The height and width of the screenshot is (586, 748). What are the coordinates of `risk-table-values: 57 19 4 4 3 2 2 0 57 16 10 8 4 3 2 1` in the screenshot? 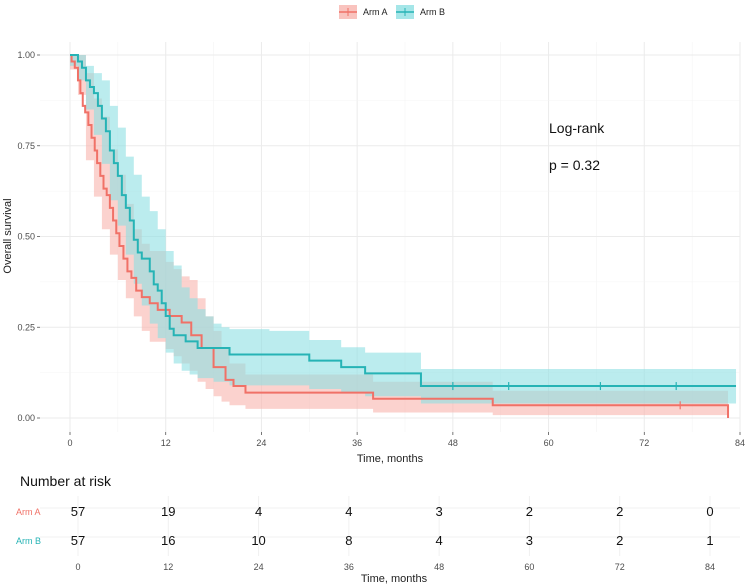 It's located at (392, 526).